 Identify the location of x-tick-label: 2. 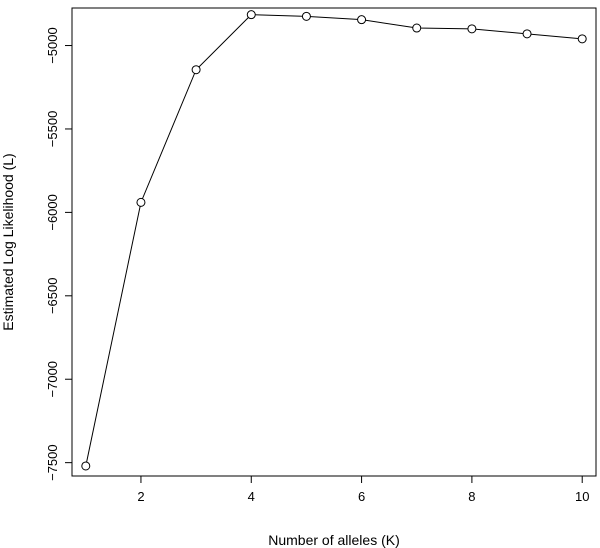
(140, 496).